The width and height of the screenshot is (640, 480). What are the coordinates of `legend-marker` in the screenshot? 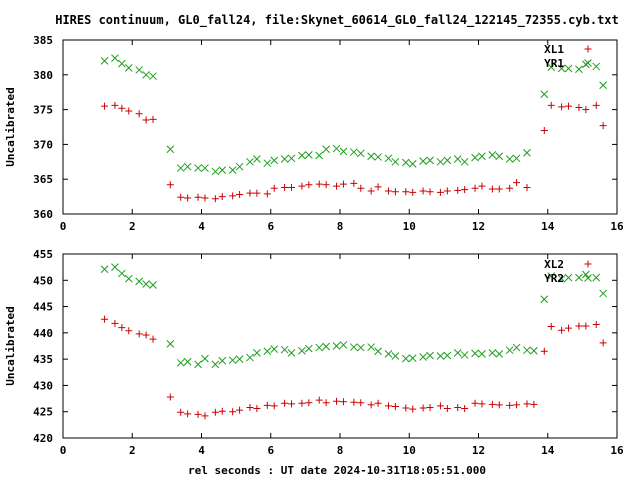 It's located at (588, 49).